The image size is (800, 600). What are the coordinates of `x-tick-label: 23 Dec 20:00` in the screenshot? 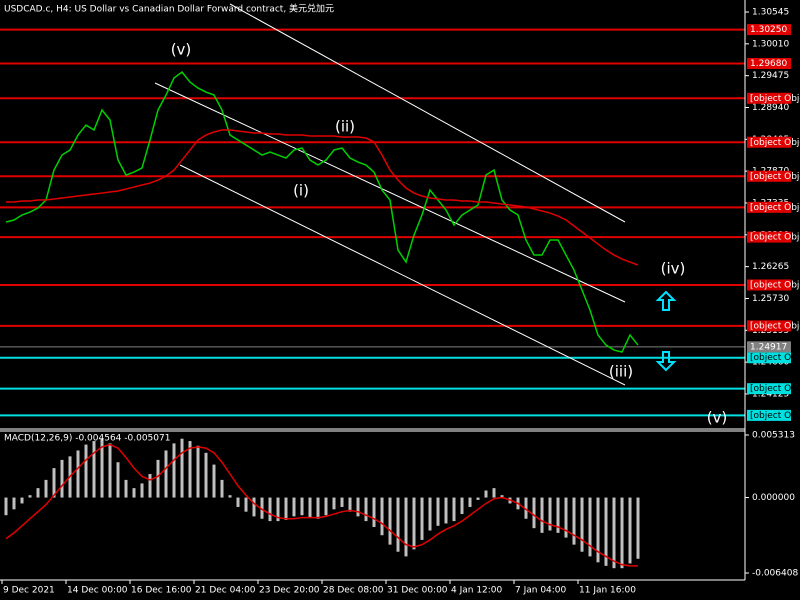 It's located at (289, 591).